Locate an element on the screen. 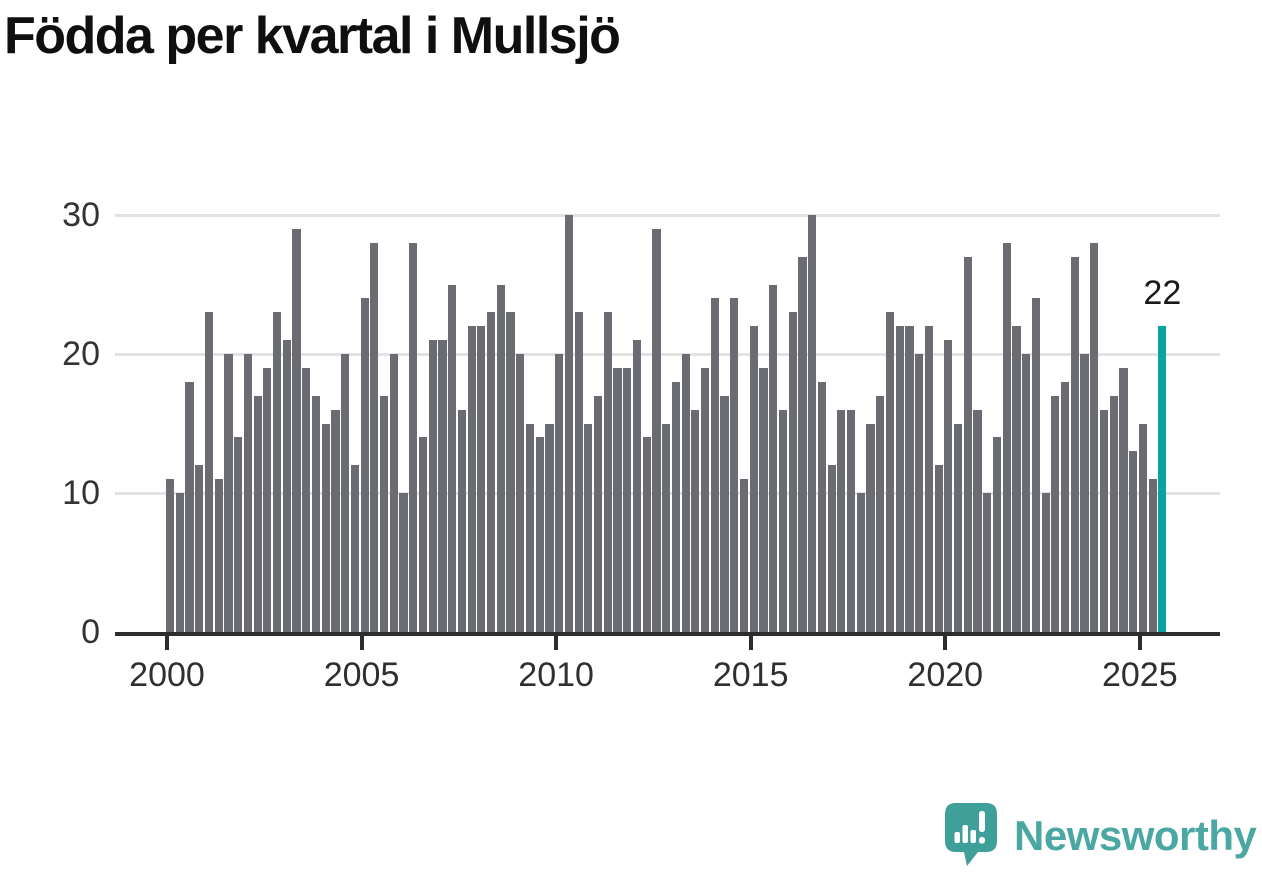 This screenshot has height=879, width=1262. chart-title: Födda per kvartal i Mullsjö is located at coordinates (312, 36).